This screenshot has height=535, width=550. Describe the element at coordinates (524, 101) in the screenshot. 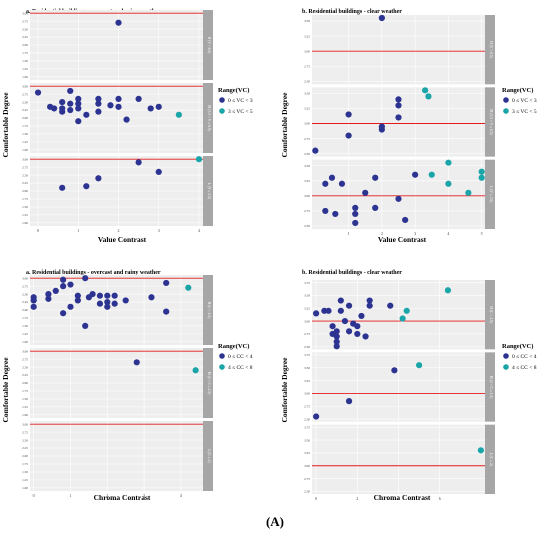

I see `legend-entry: 0 ≤ VC < 3` at that location.